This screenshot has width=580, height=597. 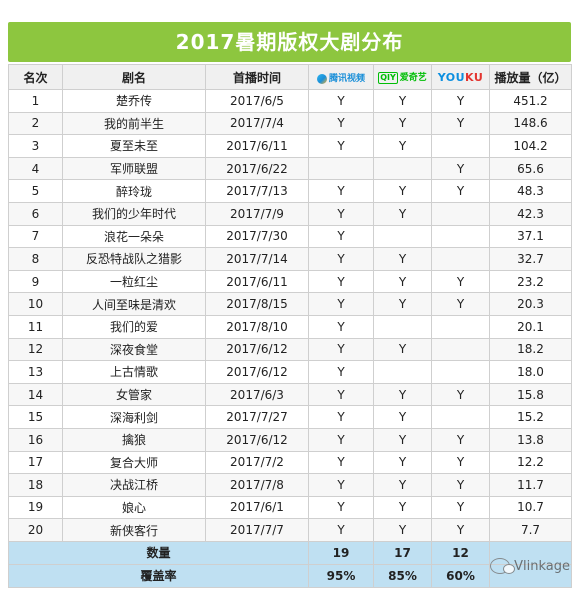 I want to click on count-row: 数量 19 17 12, so click(x=290, y=552).